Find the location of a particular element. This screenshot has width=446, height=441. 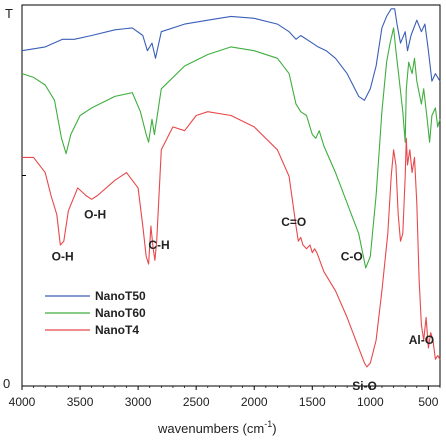

x-tick-label: 1500 is located at coordinates (312, 402).